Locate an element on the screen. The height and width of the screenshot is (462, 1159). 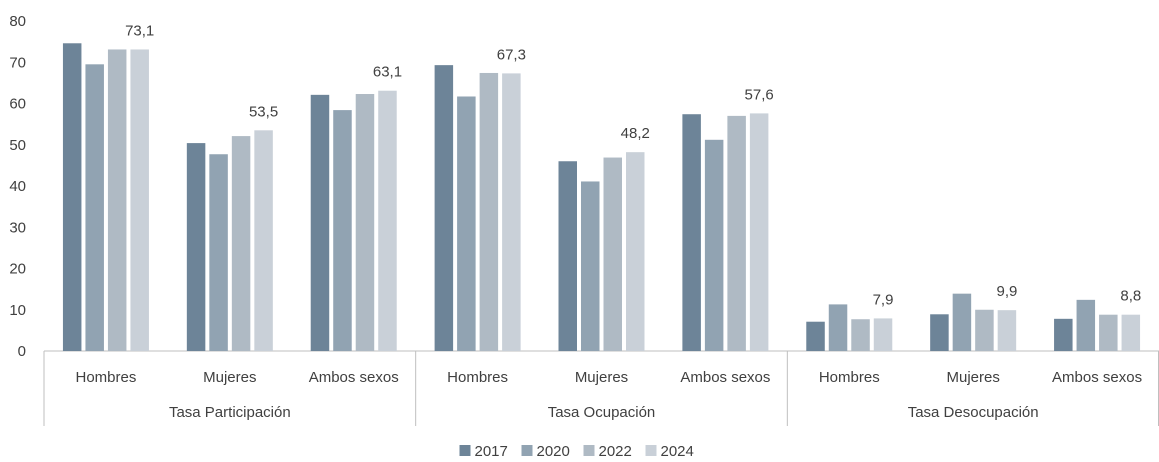
y-tick-label: 40 is located at coordinates (17, 186).